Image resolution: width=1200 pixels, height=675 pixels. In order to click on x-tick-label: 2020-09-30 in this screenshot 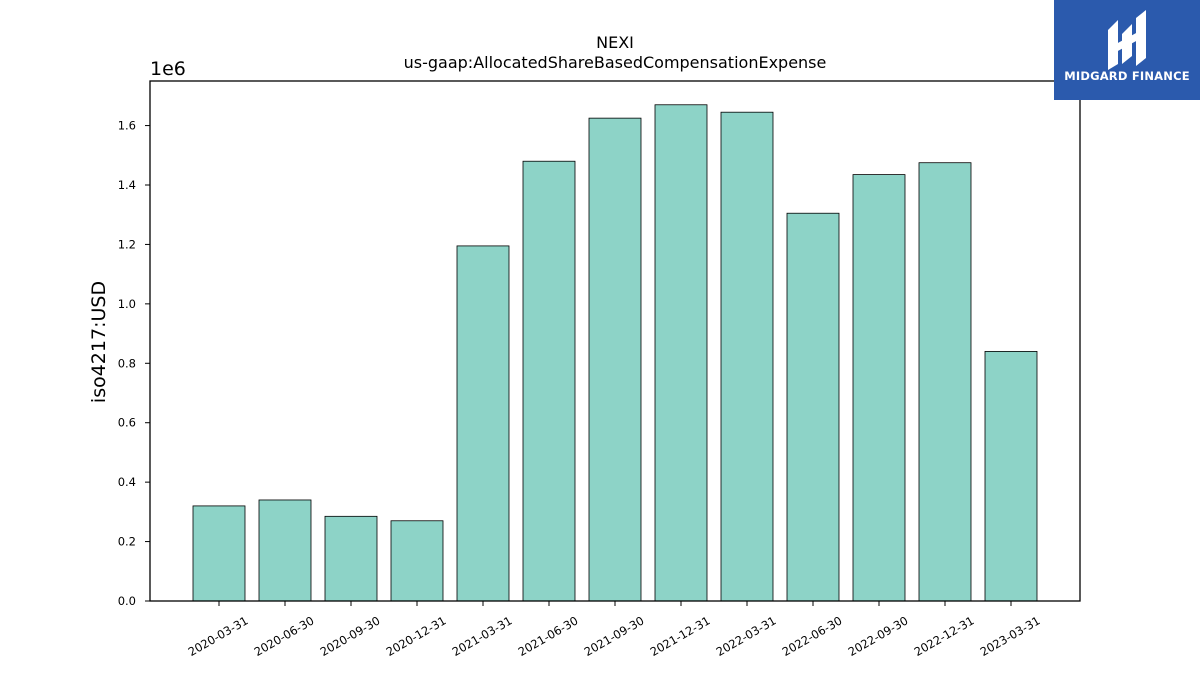, I will do `click(350, 636)`.